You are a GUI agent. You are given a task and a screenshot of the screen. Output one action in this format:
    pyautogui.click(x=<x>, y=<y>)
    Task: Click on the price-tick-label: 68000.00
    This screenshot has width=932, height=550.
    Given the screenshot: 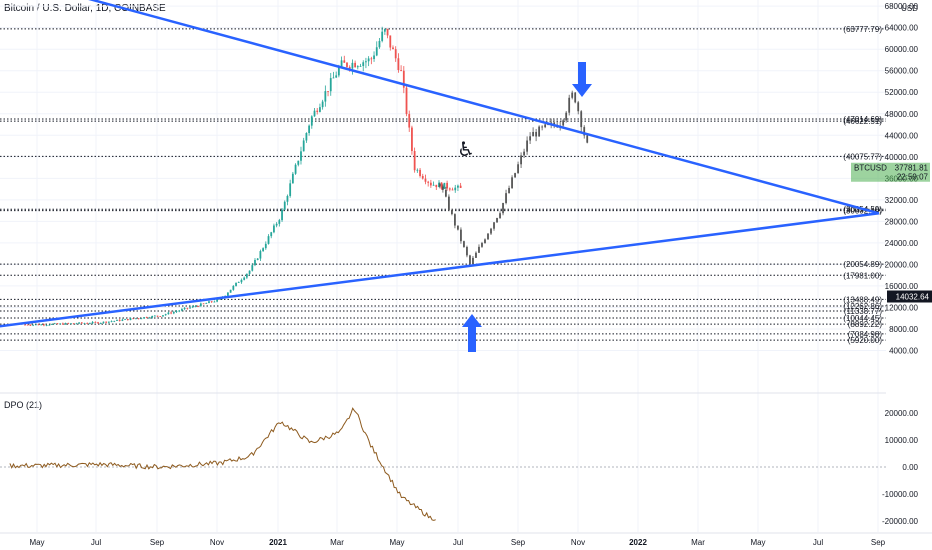 What is the action you would take?
    pyautogui.click(x=902, y=6)
    